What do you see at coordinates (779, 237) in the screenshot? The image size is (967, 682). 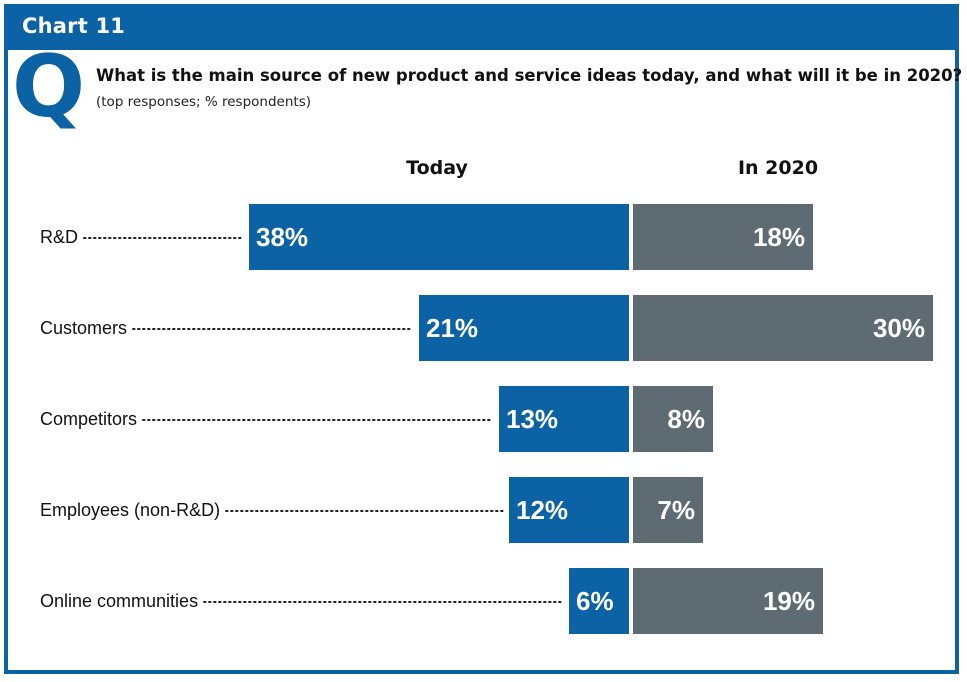 I see `data-label-2020: 18%` at bounding box center [779, 237].